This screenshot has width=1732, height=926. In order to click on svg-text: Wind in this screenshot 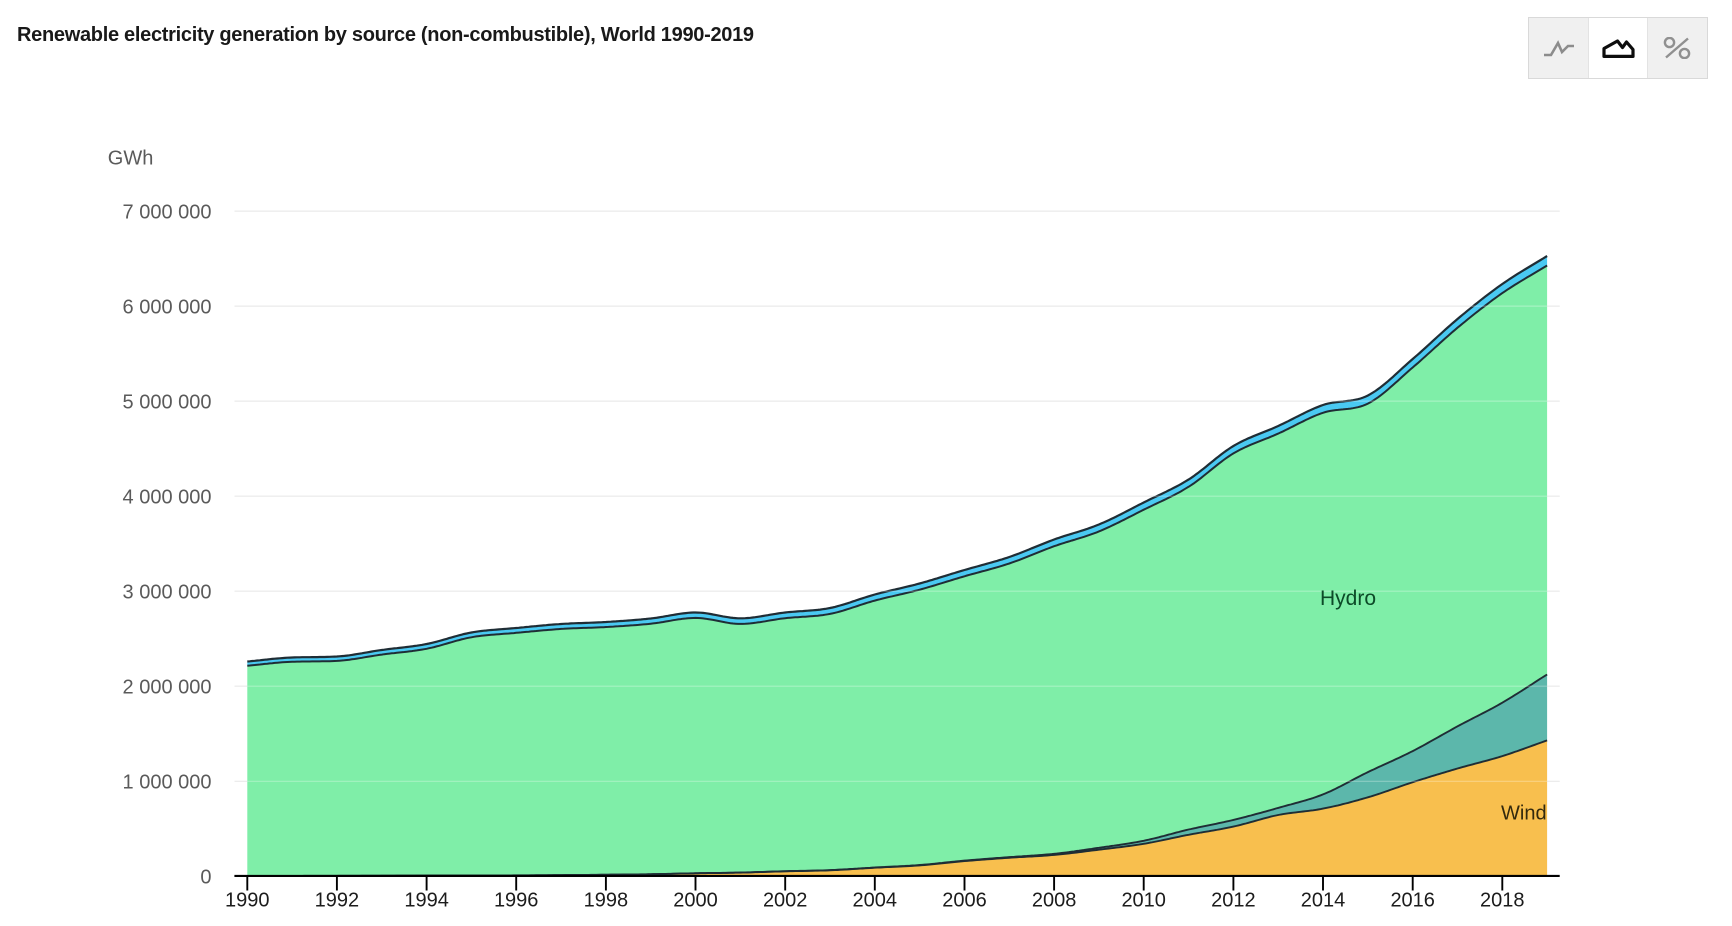, I will do `click(1524, 814)`.